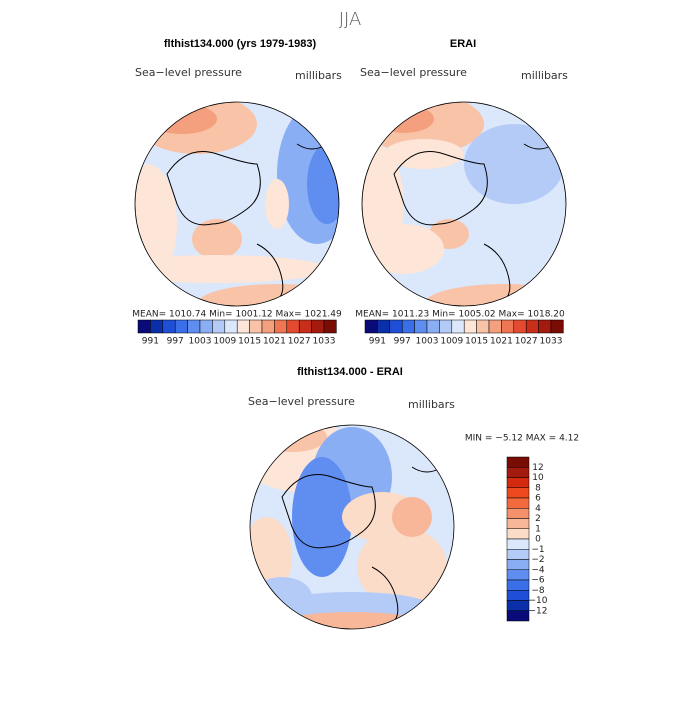  Describe the element at coordinates (537, 468) in the screenshot. I see `colorbar-label: 12` at that location.